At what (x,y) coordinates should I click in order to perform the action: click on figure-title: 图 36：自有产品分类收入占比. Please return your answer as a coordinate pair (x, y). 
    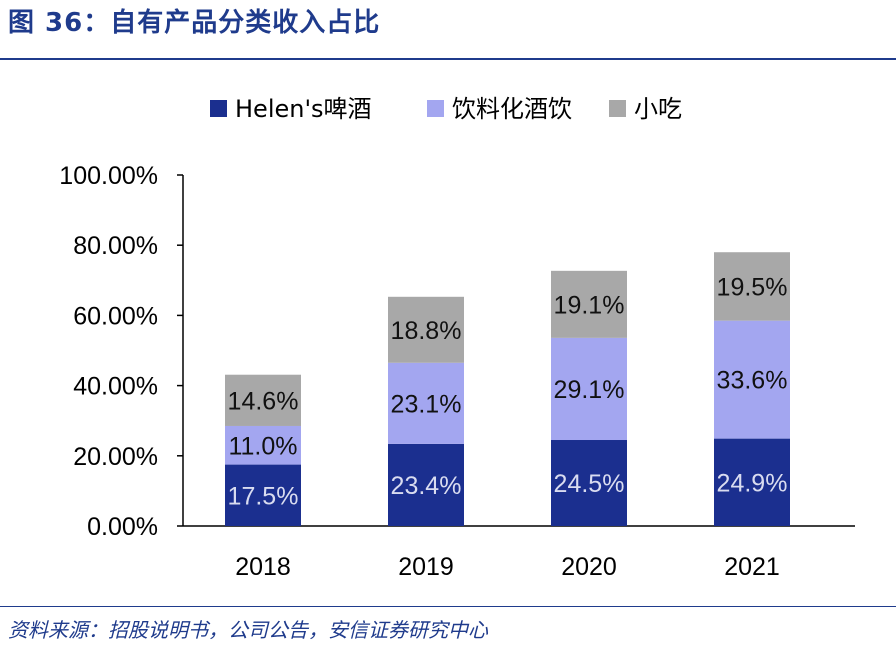
    Looking at the image, I should click on (194, 23).